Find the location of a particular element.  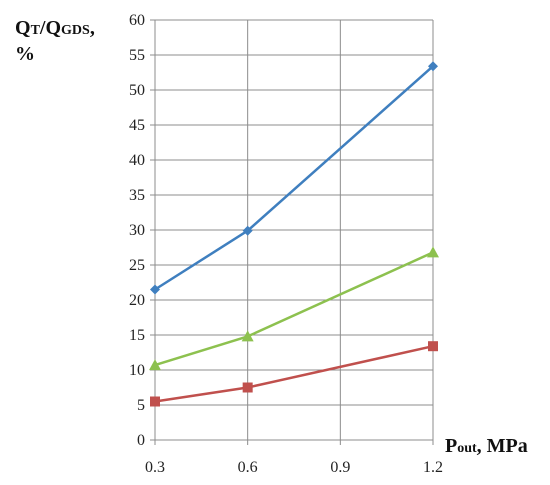

x-tick-label: 0.9 is located at coordinates (340, 467).